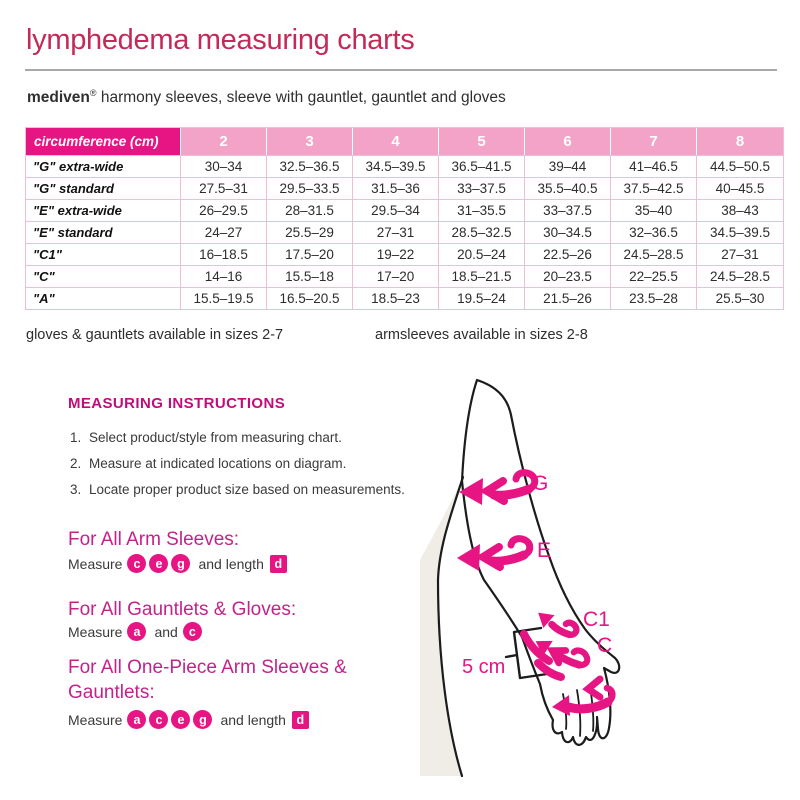 The height and width of the screenshot is (800, 800). I want to click on range-cell: 37.5–42.5, so click(654, 188).